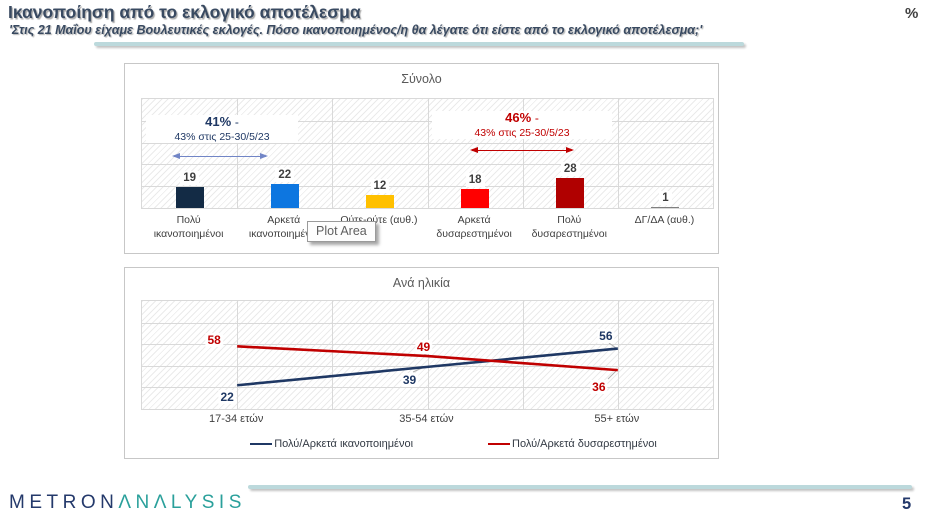  Describe the element at coordinates (218, 121) in the screenshot. I see `annotation-pct: 41%` at that location.